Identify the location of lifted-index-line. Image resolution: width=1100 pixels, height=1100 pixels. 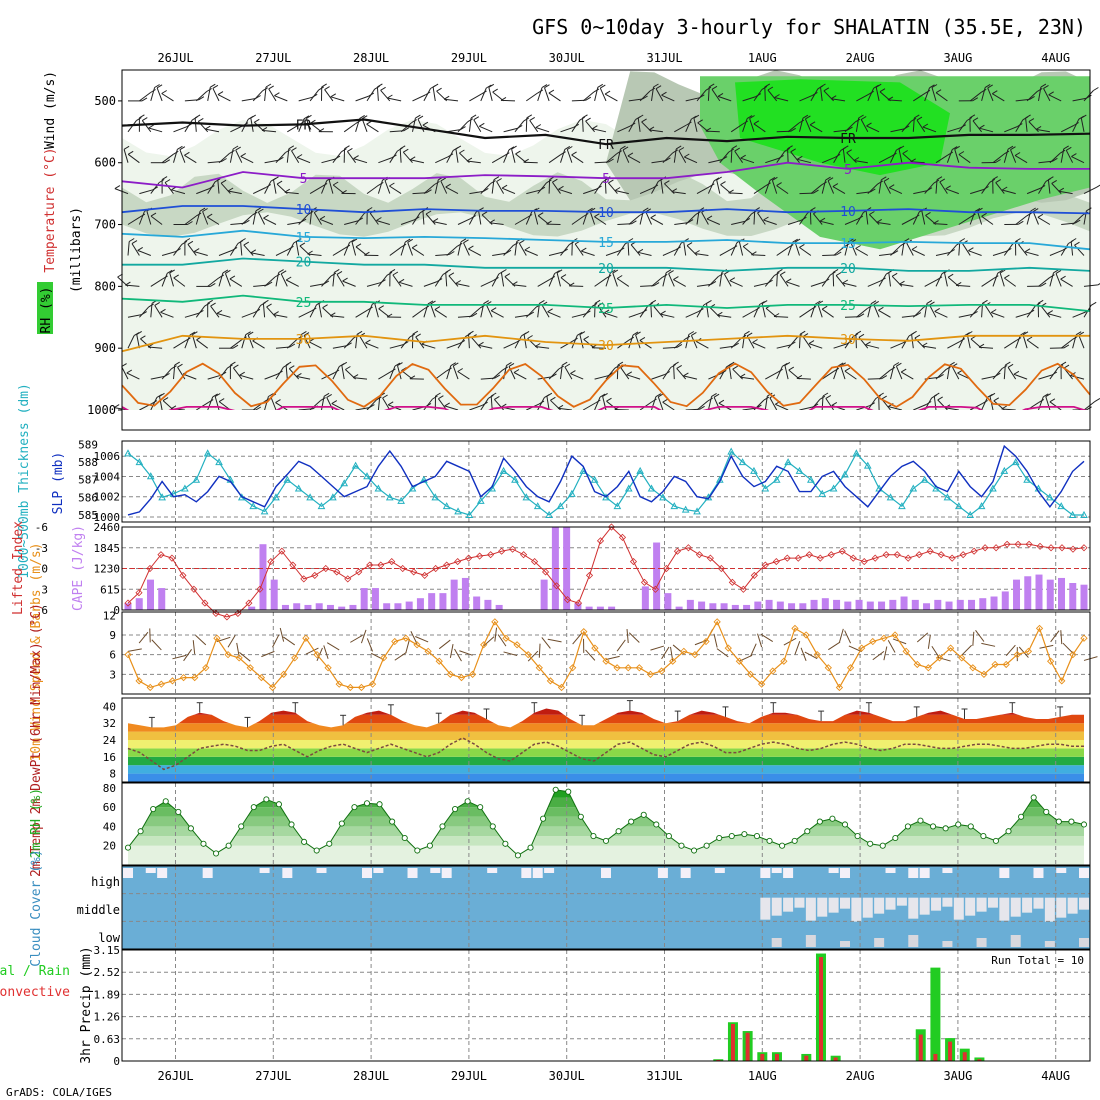
(606, 572).